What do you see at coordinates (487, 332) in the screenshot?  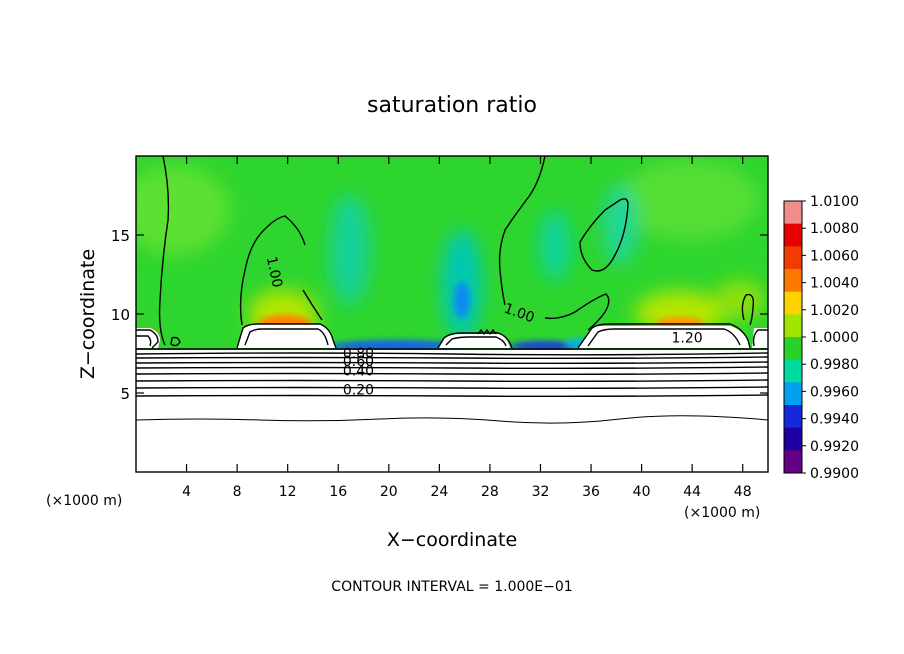 I see `contour-line-1-20-center-ripple` at bounding box center [487, 332].